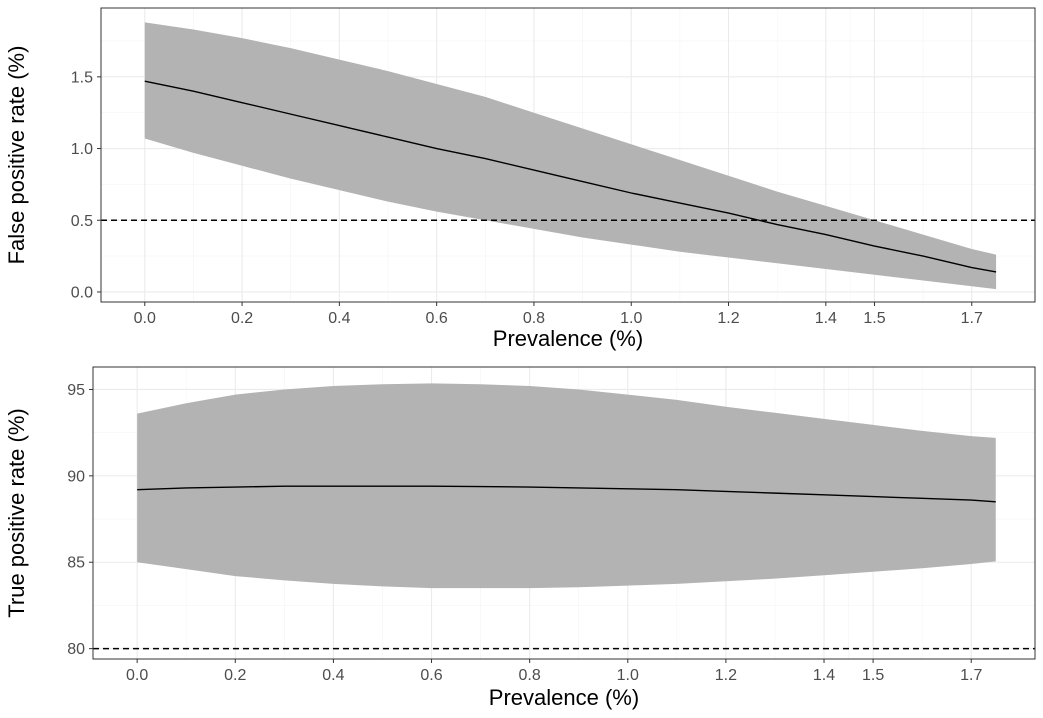 The height and width of the screenshot is (718, 1043). What do you see at coordinates (76, 390) in the screenshot?
I see `y-tick-label: 95` at bounding box center [76, 390].